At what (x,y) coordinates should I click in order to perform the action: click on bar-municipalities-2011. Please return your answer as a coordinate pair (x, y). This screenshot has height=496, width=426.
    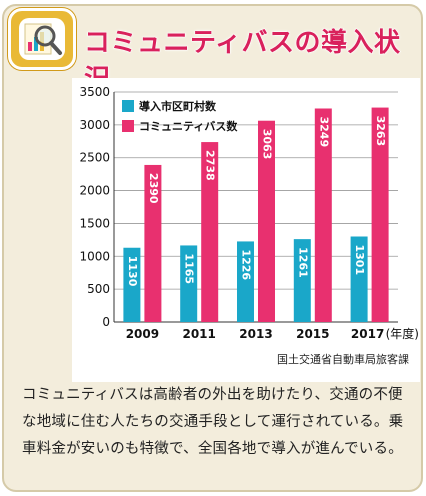
    Looking at the image, I should click on (189, 283).